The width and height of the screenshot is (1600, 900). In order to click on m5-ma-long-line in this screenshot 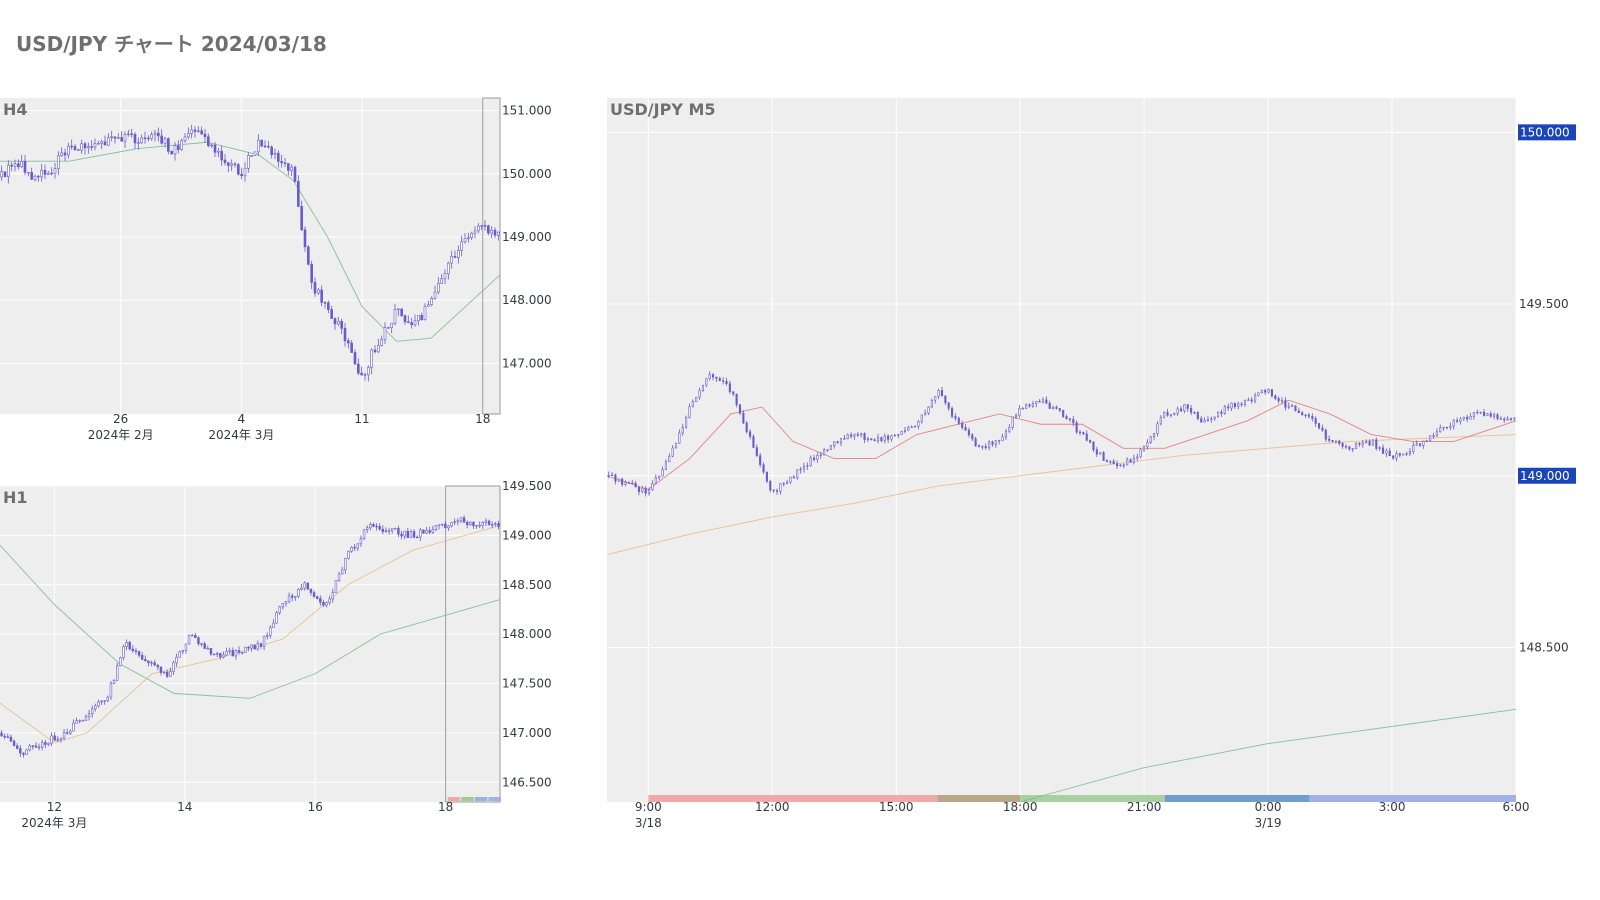, I will do `click(1268, 755)`.